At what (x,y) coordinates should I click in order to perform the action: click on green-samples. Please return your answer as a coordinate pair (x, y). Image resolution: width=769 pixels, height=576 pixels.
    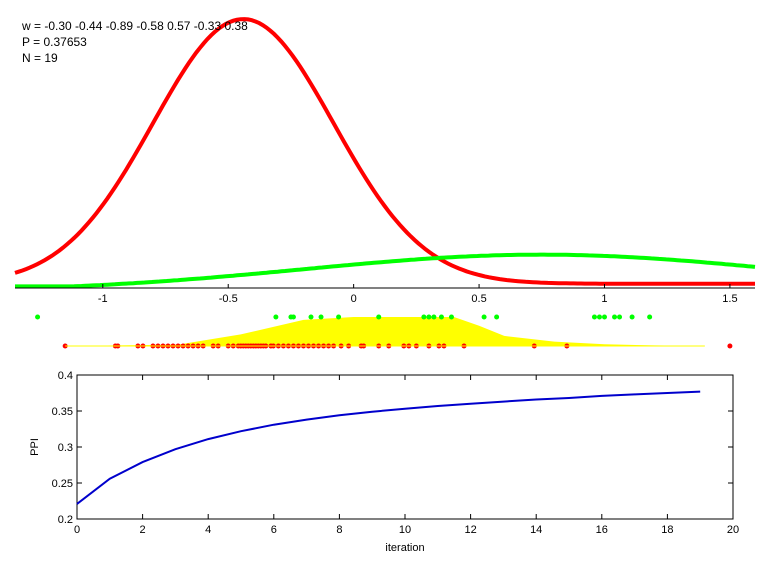
    Looking at the image, I should click on (344, 317).